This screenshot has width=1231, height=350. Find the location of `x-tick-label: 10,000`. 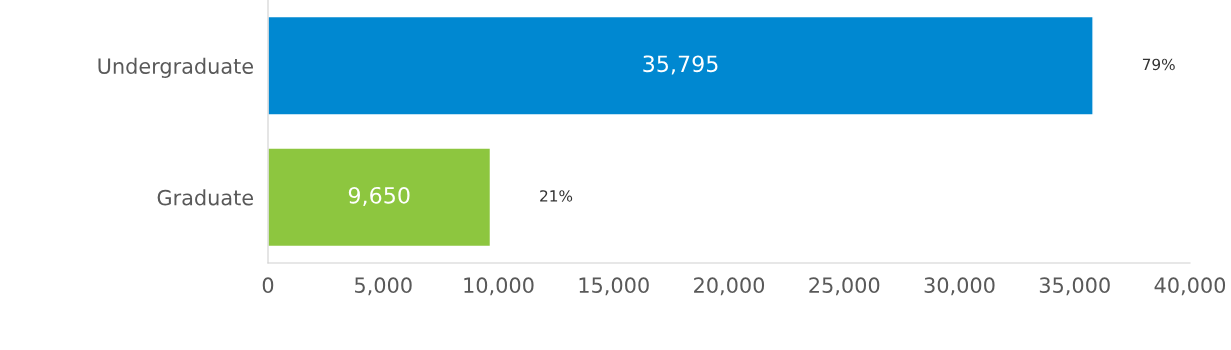

x-tick-label: 10,000 is located at coordinates (499, 286).